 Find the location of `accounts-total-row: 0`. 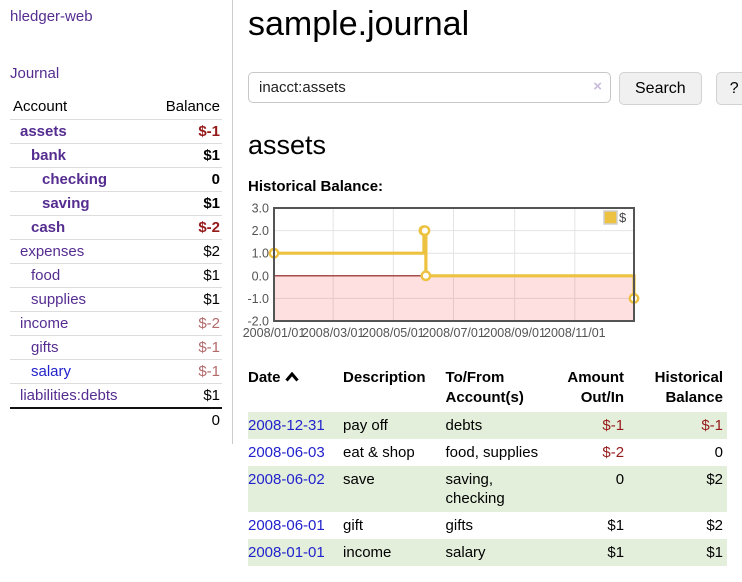

accounts-total-row: 0 is located at coordinates (116, 419).